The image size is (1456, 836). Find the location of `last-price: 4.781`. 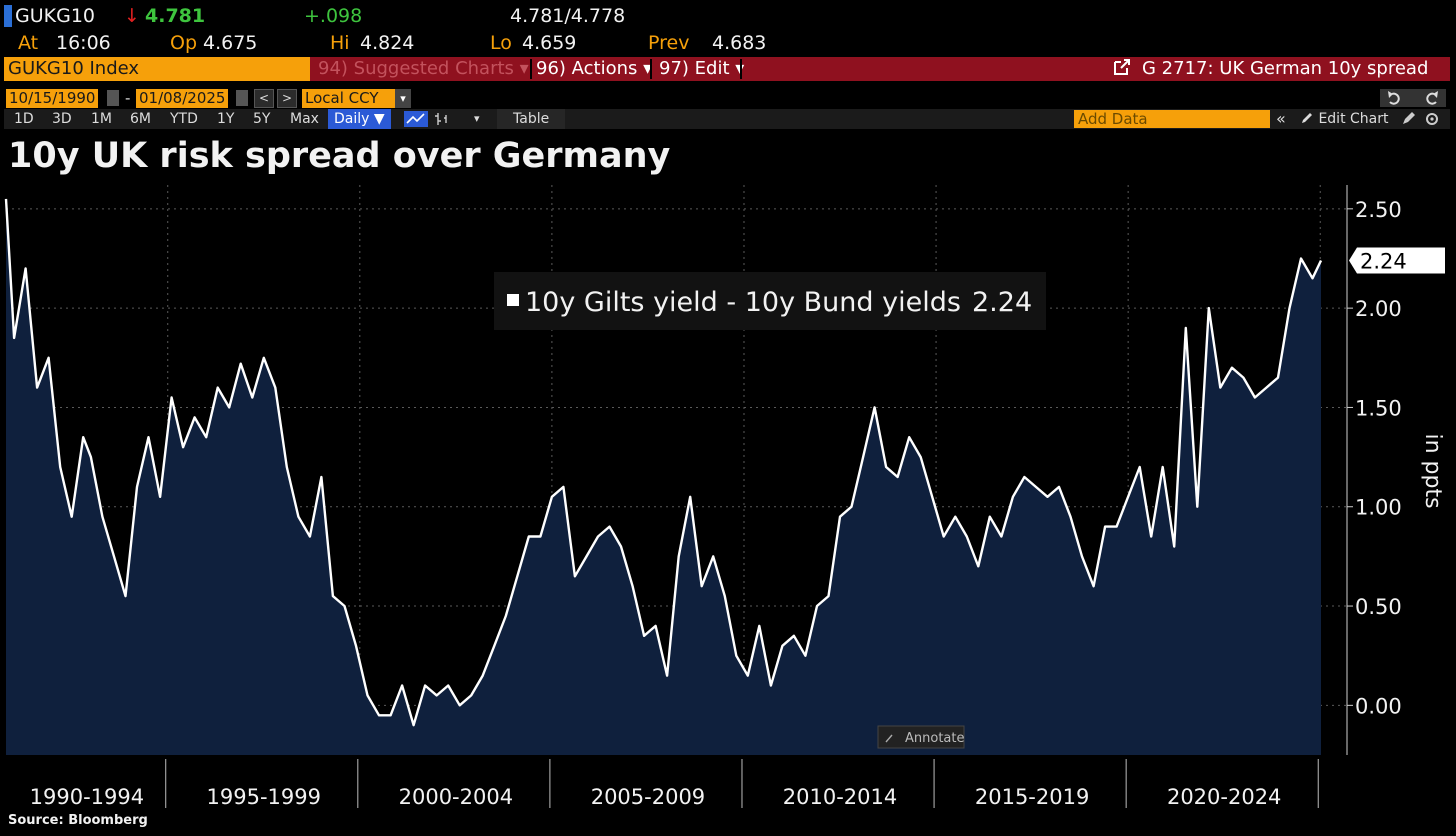

last-price: 4.781 is located at coordinates (175, 16).